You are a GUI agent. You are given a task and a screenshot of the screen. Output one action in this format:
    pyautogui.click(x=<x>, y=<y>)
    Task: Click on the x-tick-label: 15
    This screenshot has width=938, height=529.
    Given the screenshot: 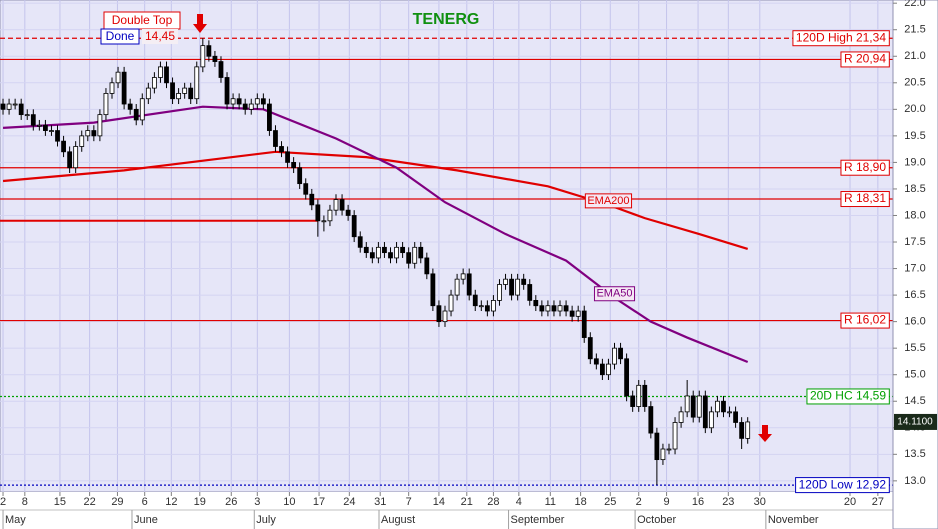 What is the action you would take?
    pyautogui.click(x=60, y=502)
    